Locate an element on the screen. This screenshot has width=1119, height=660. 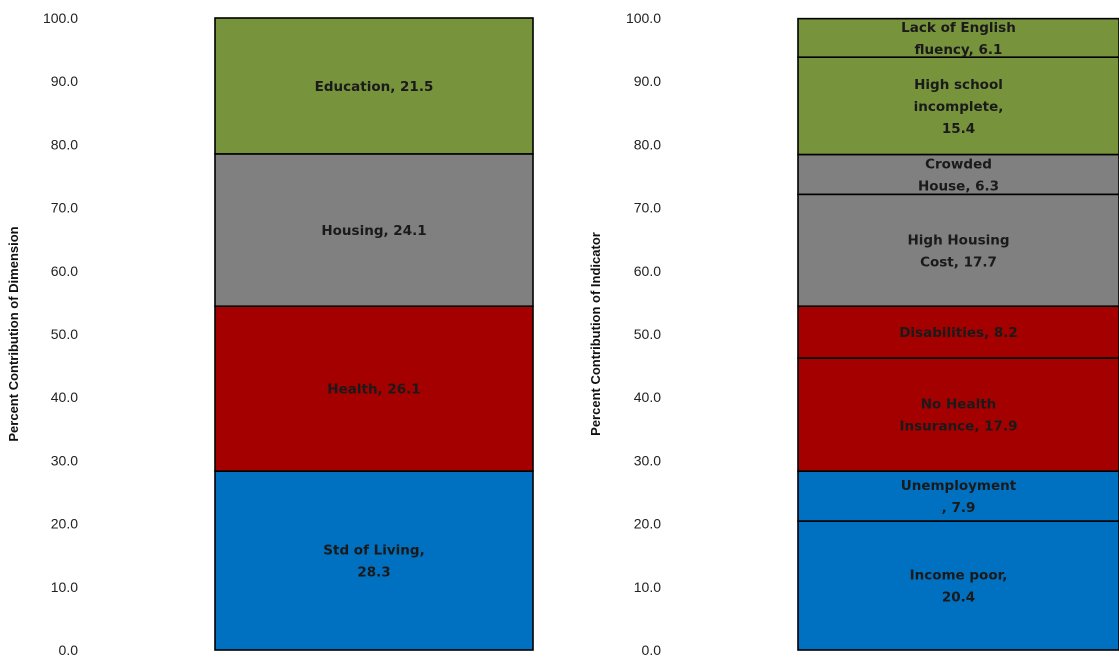
y-axis-label: Percent Contribution of Indicator is located at coordinates (595, 334).